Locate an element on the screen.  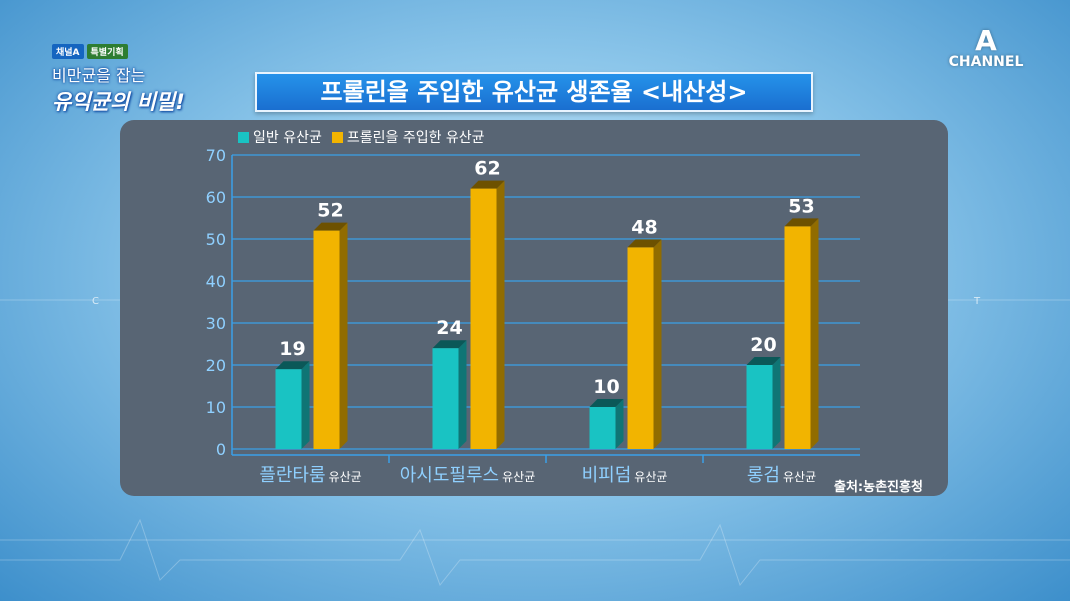
data-label: 20 is located at coordinates (763, 345).